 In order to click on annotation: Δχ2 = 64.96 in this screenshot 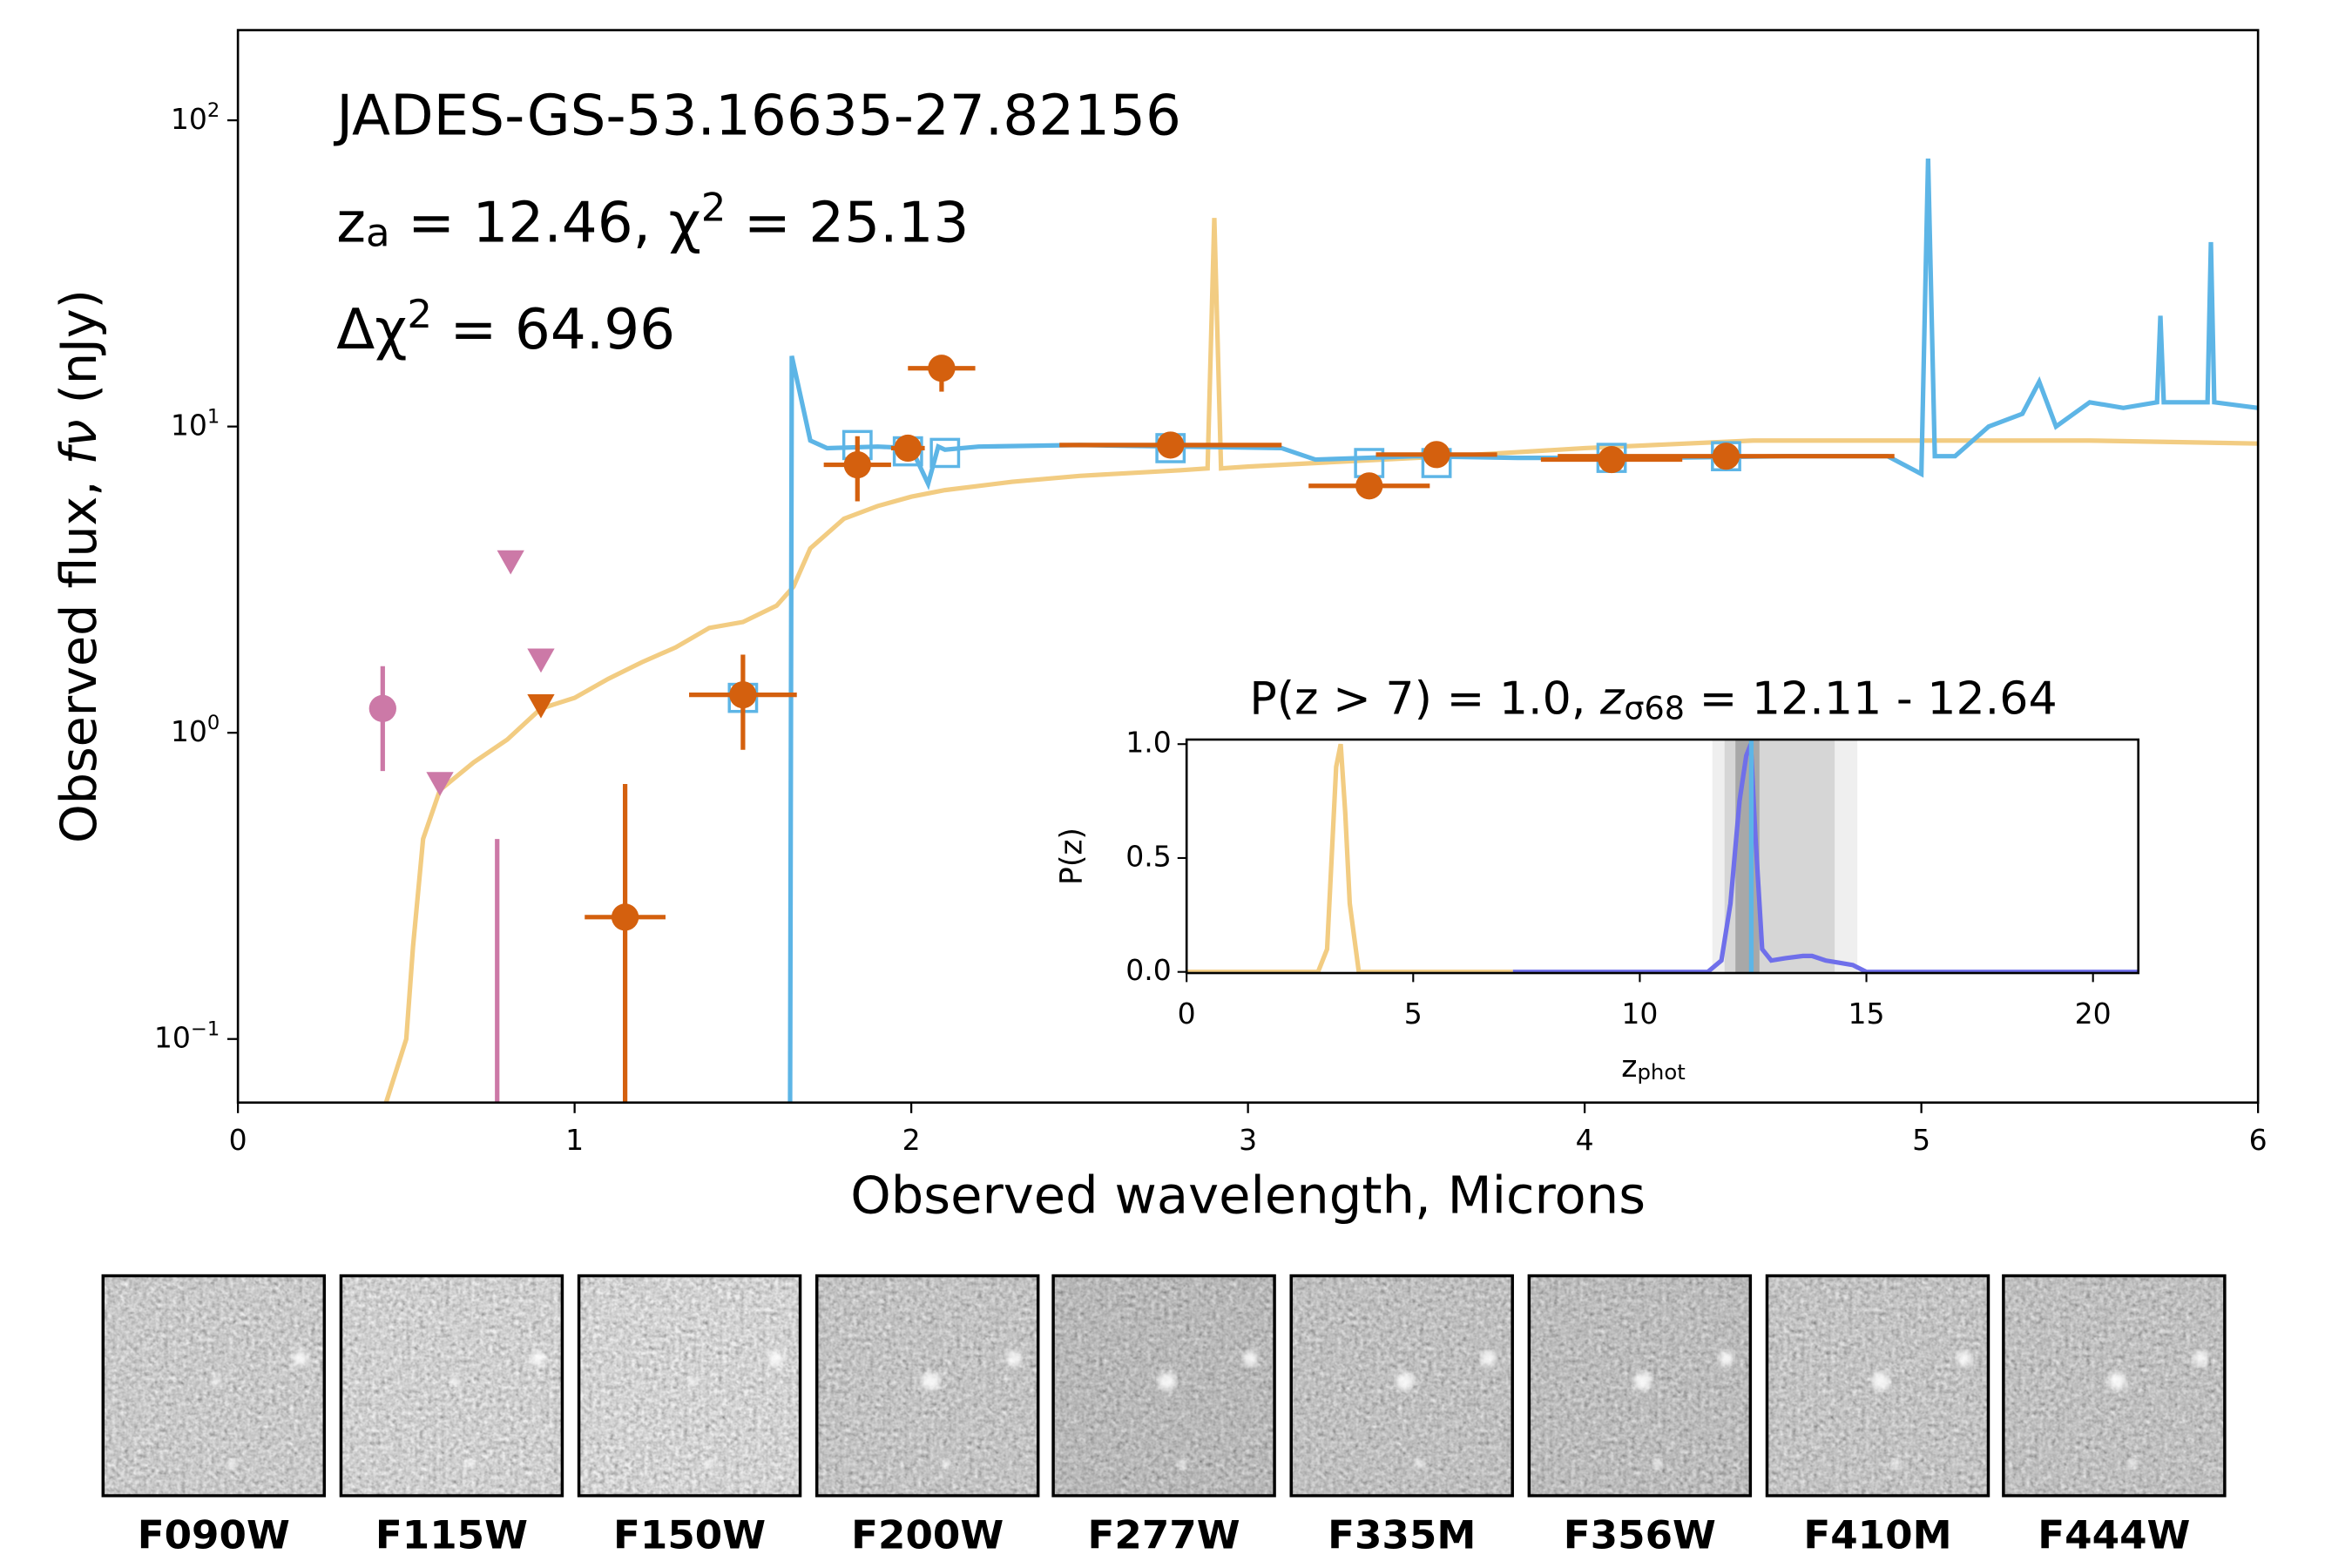, I will do `click(505, 326)`.